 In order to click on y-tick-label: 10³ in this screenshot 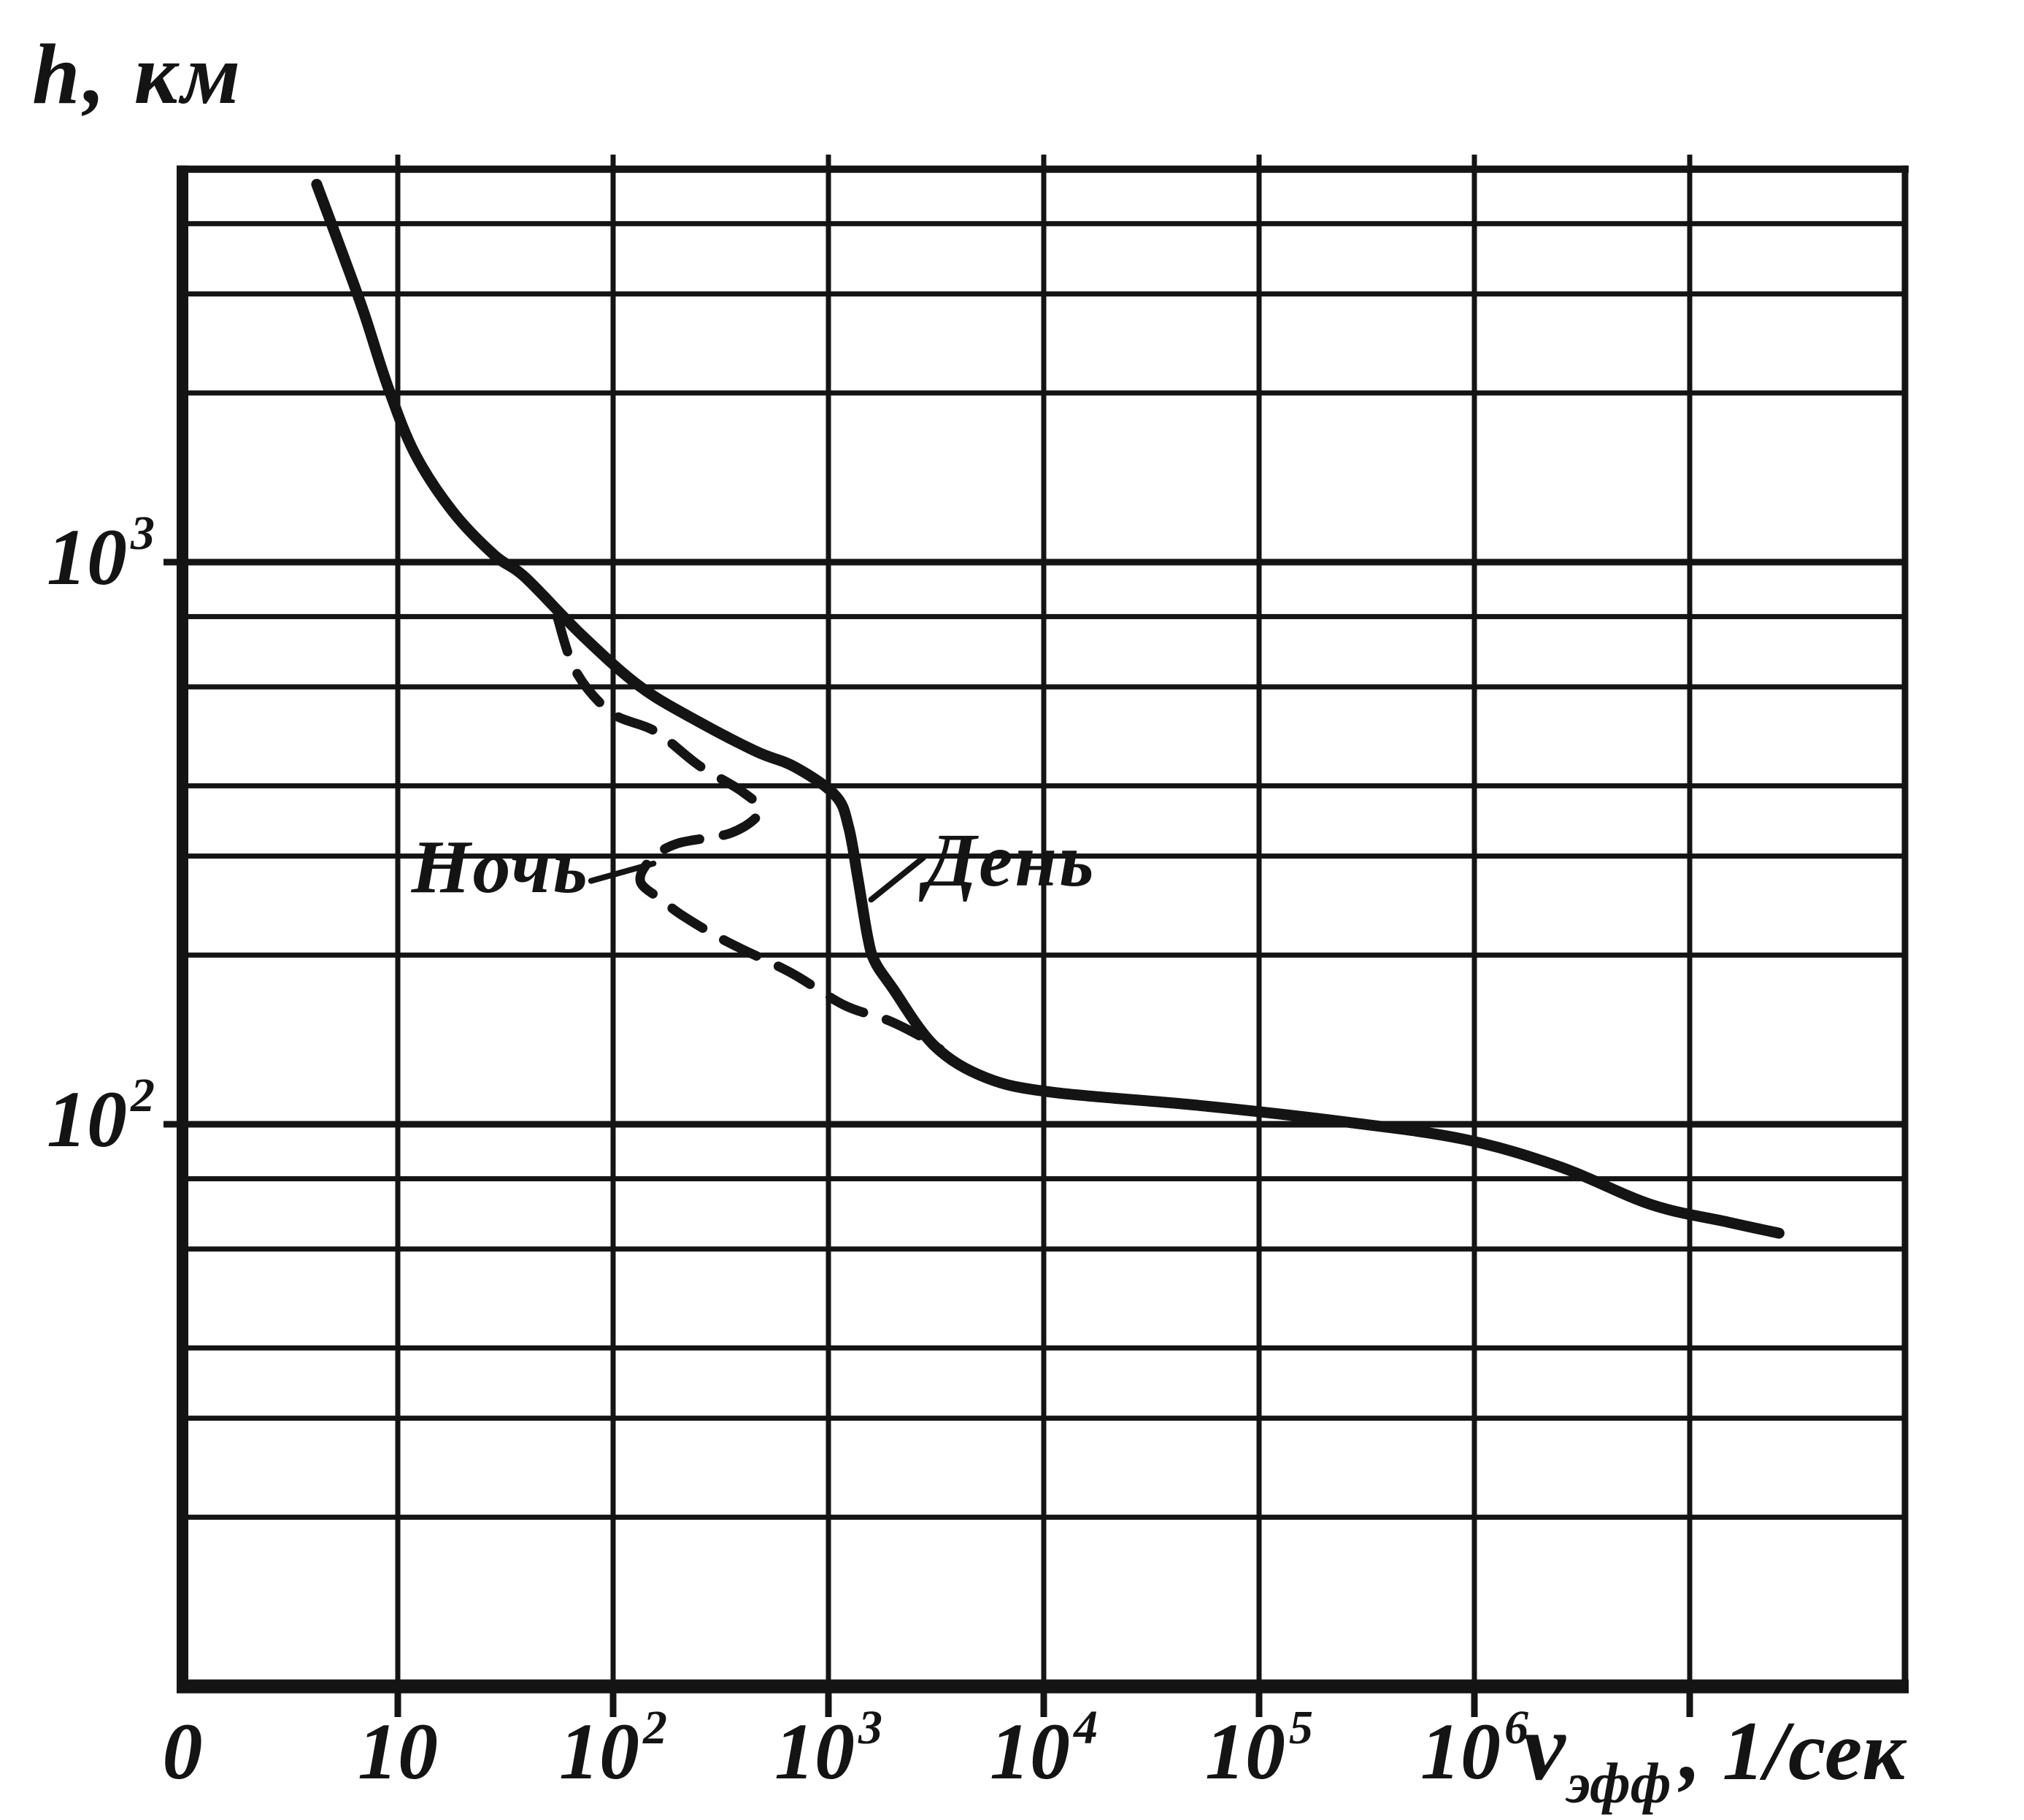, I will do `click(101, 555)`.